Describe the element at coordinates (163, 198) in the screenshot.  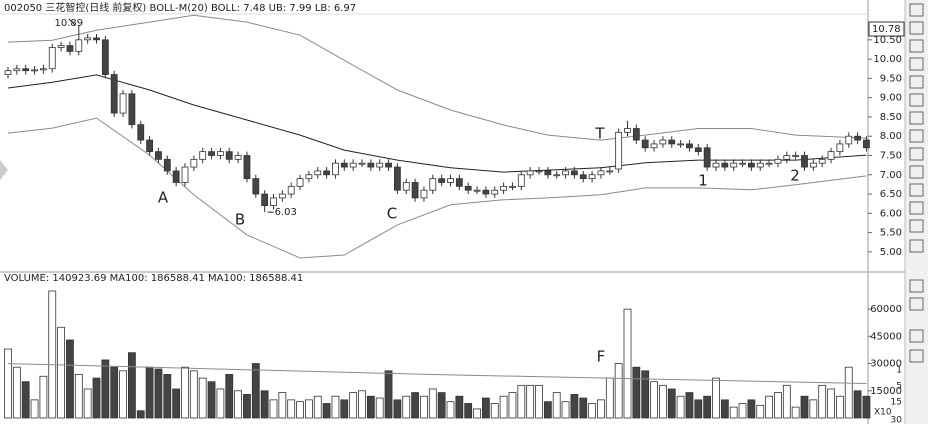
I see `annotation: A` at that location.